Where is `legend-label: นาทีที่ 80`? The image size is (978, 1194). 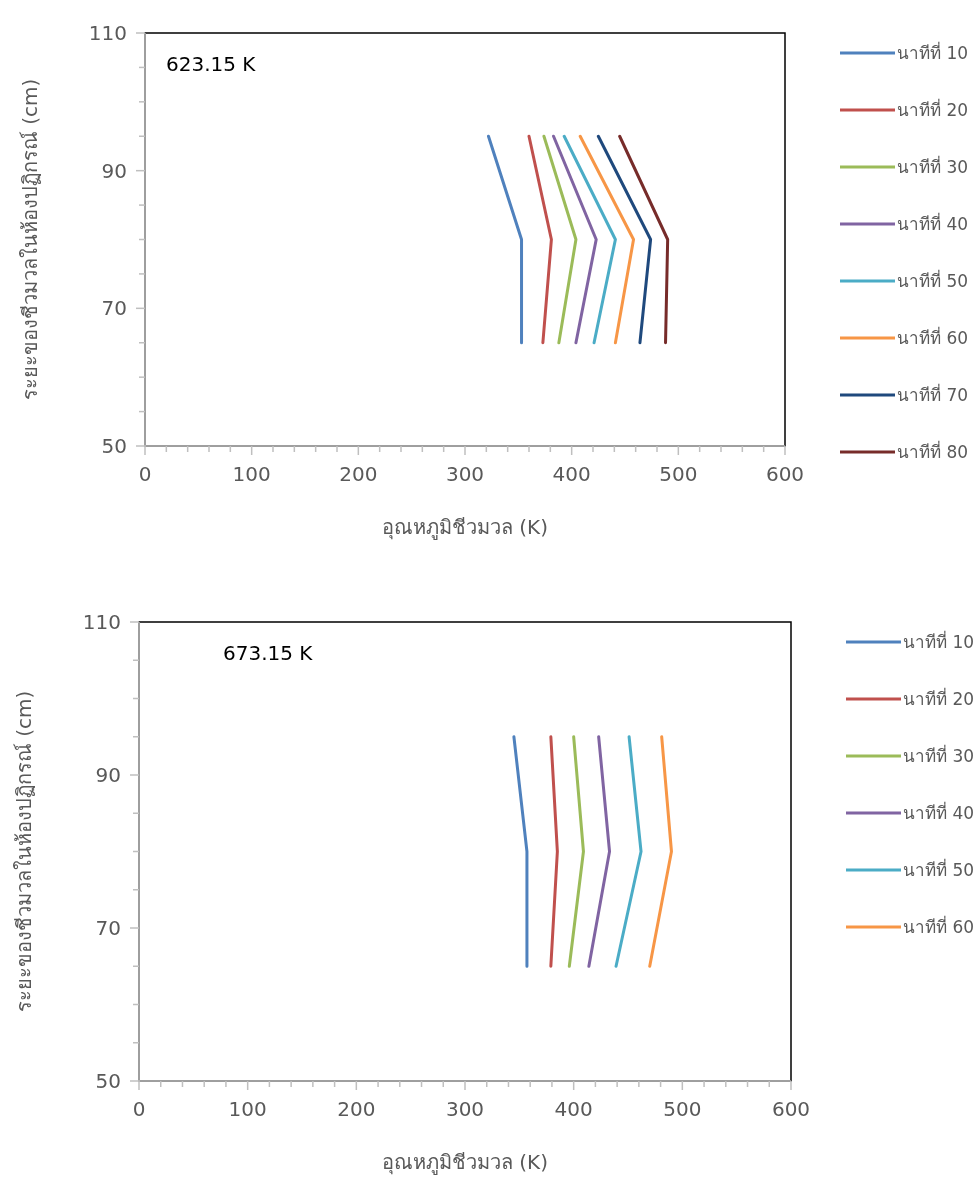 legend-label: นาทีที่ 80 is located at coordinates (933, 450).